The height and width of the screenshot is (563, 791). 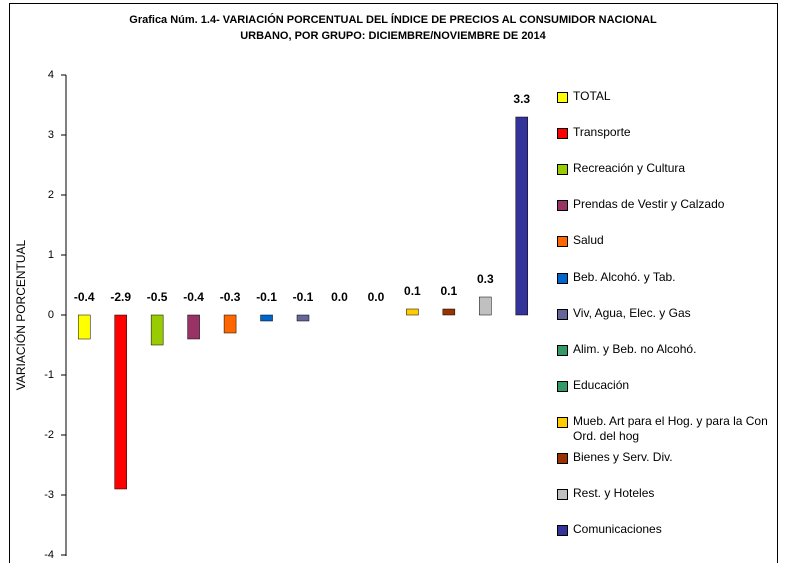 I want to click on legend-label: Recreación y Cultura, so click(x=629, y=168).